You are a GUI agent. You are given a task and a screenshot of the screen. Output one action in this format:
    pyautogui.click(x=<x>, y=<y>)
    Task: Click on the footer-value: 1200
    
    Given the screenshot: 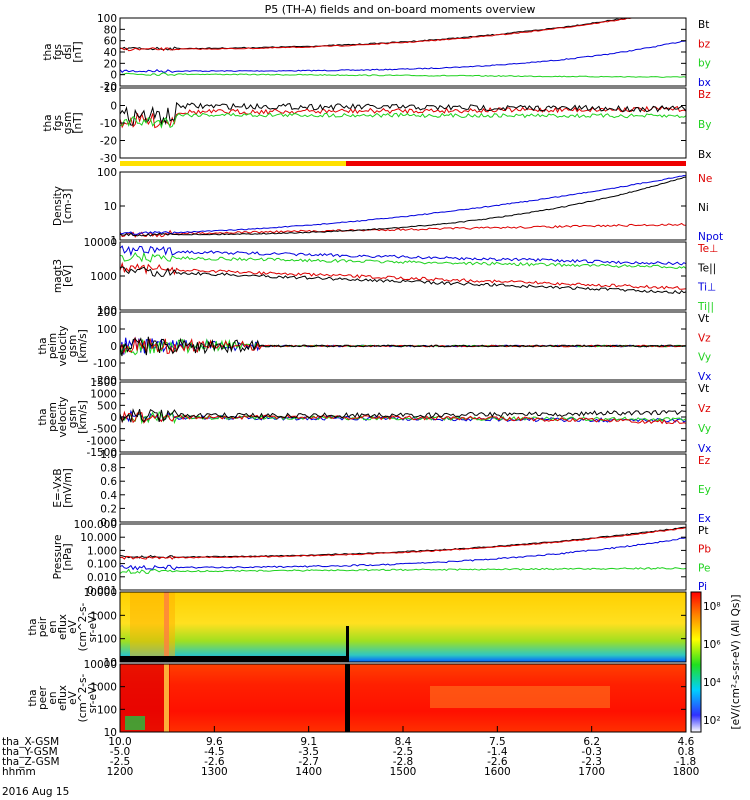 What is the action you would take?
    pyautogui.click(x=120, y=772)
    